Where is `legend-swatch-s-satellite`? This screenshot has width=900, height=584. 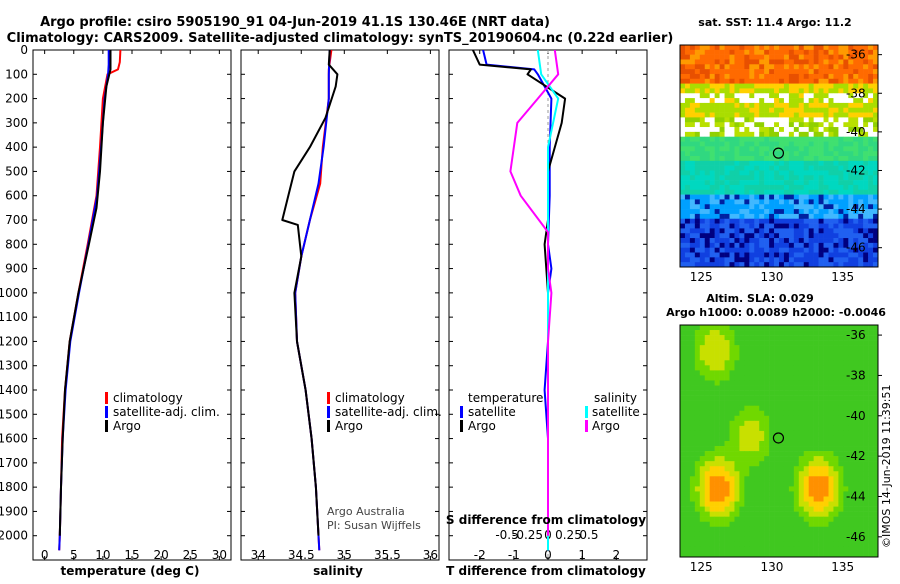
legend-swatch-s-satellite is located at coordinates (586, 412).